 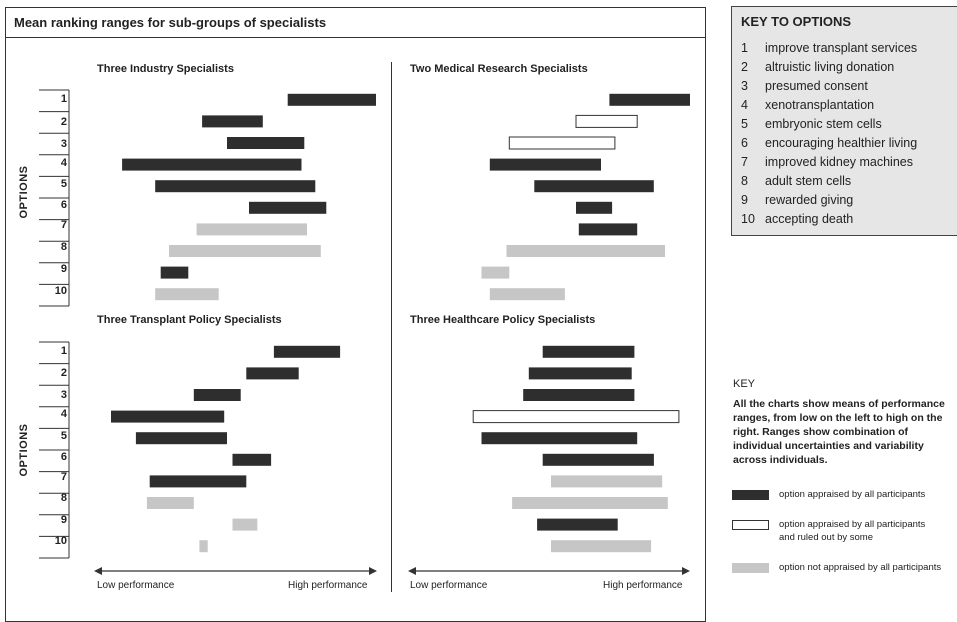 What do you see at coordinates (373, 571) in the screenshot?
I see `performance-axis-arrow-left-right-head` at bounding box center [373, 571].